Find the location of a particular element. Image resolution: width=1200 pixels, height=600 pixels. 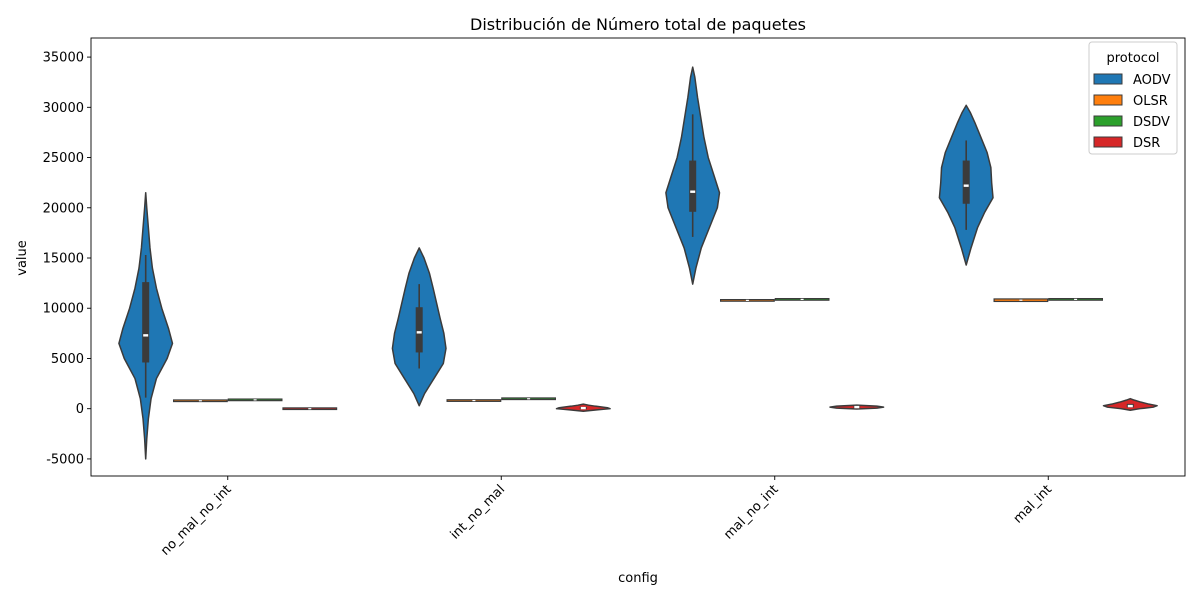

x-tick-label: no_mal_no_int is located at coordinates (196, 520).